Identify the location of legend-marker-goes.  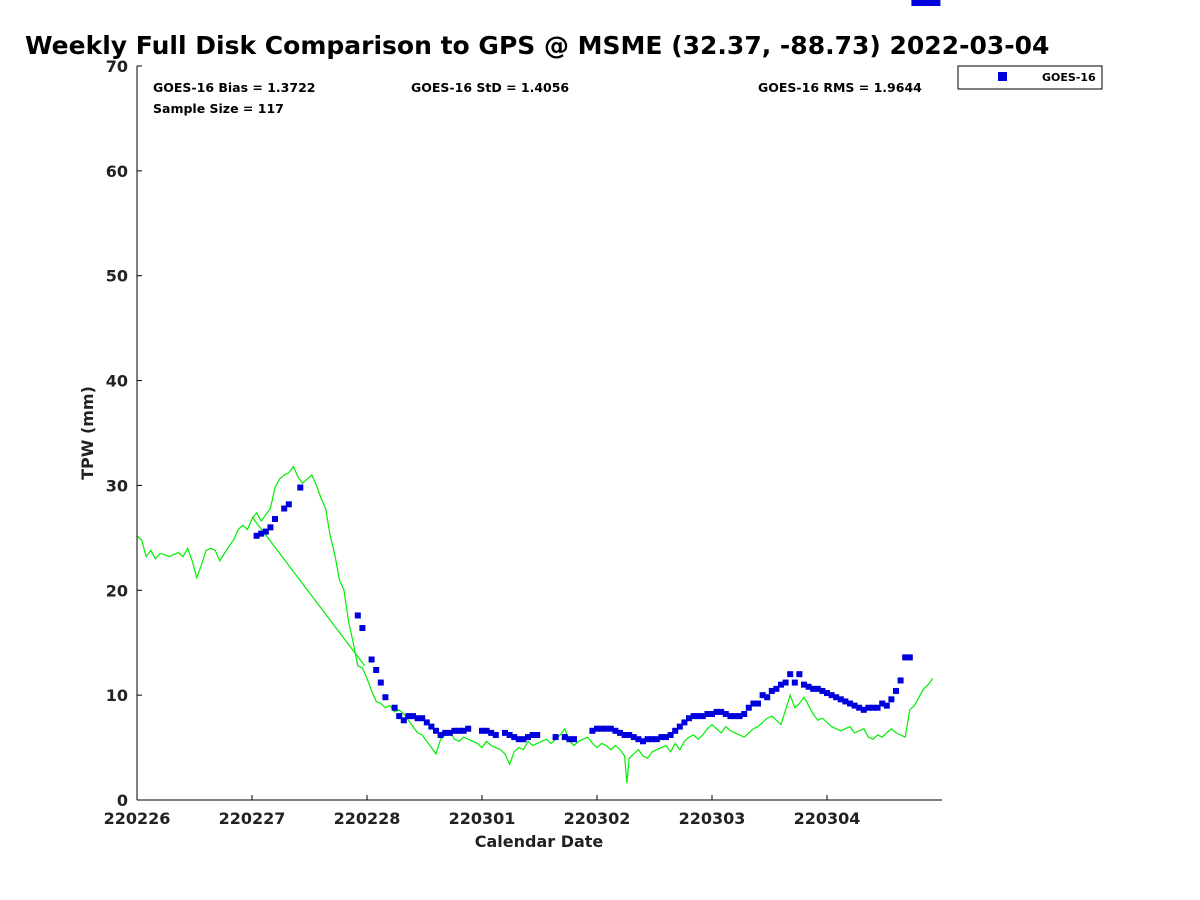
(1002, 76).